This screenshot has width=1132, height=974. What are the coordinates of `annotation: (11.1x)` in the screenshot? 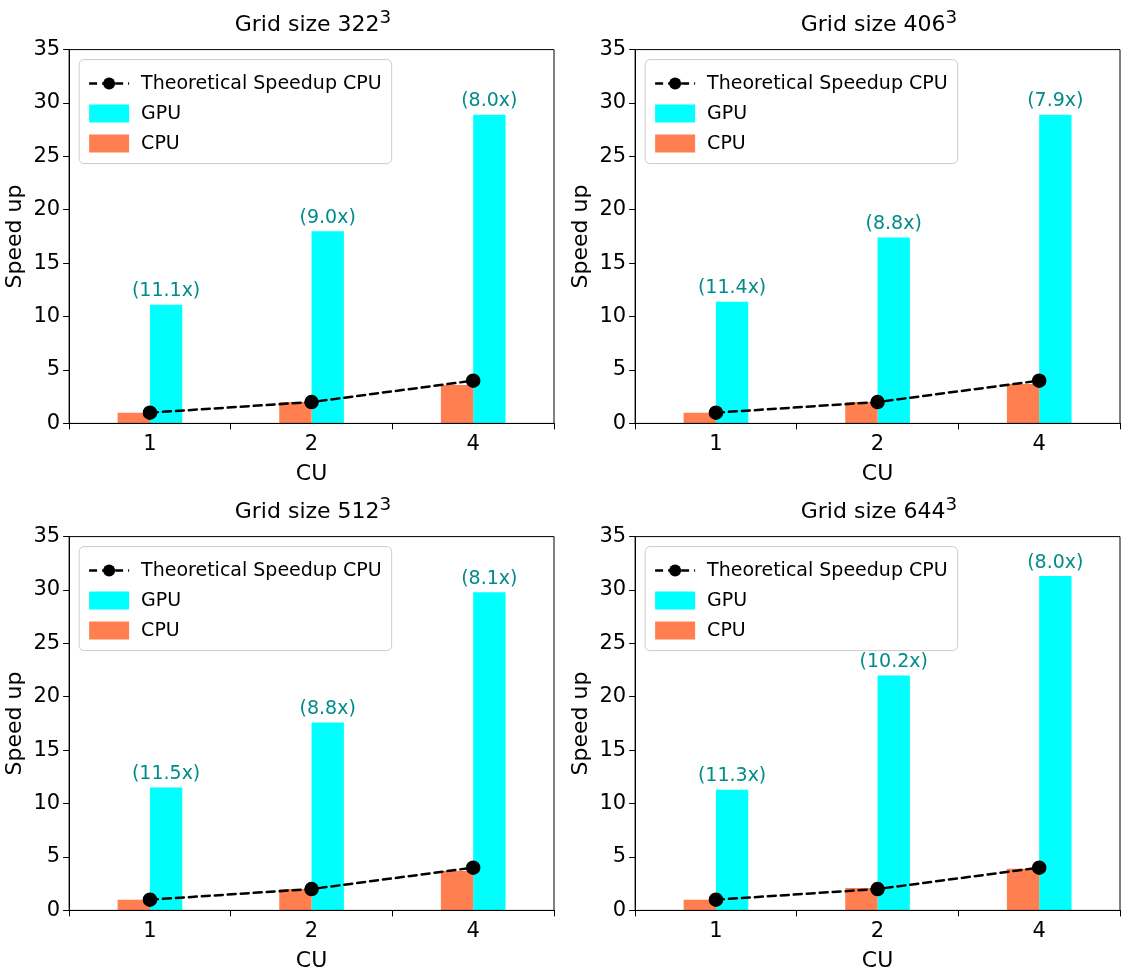 It's located at (166, 289).